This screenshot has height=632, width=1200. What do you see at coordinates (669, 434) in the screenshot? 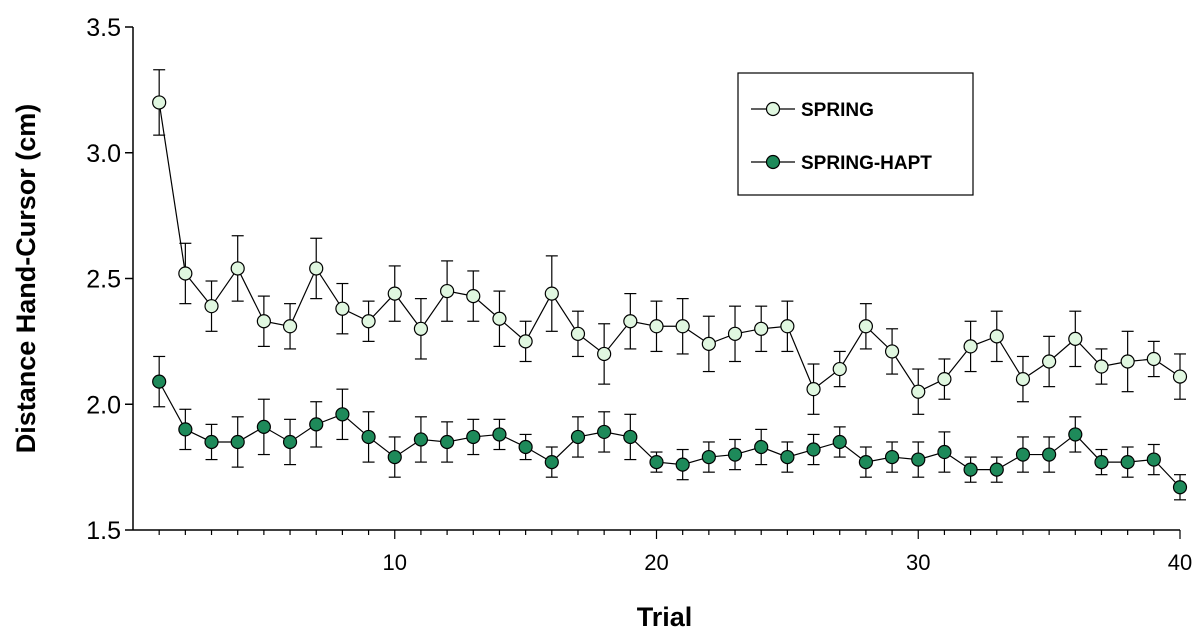
I see `series-line` at bounding box center [669, 434].